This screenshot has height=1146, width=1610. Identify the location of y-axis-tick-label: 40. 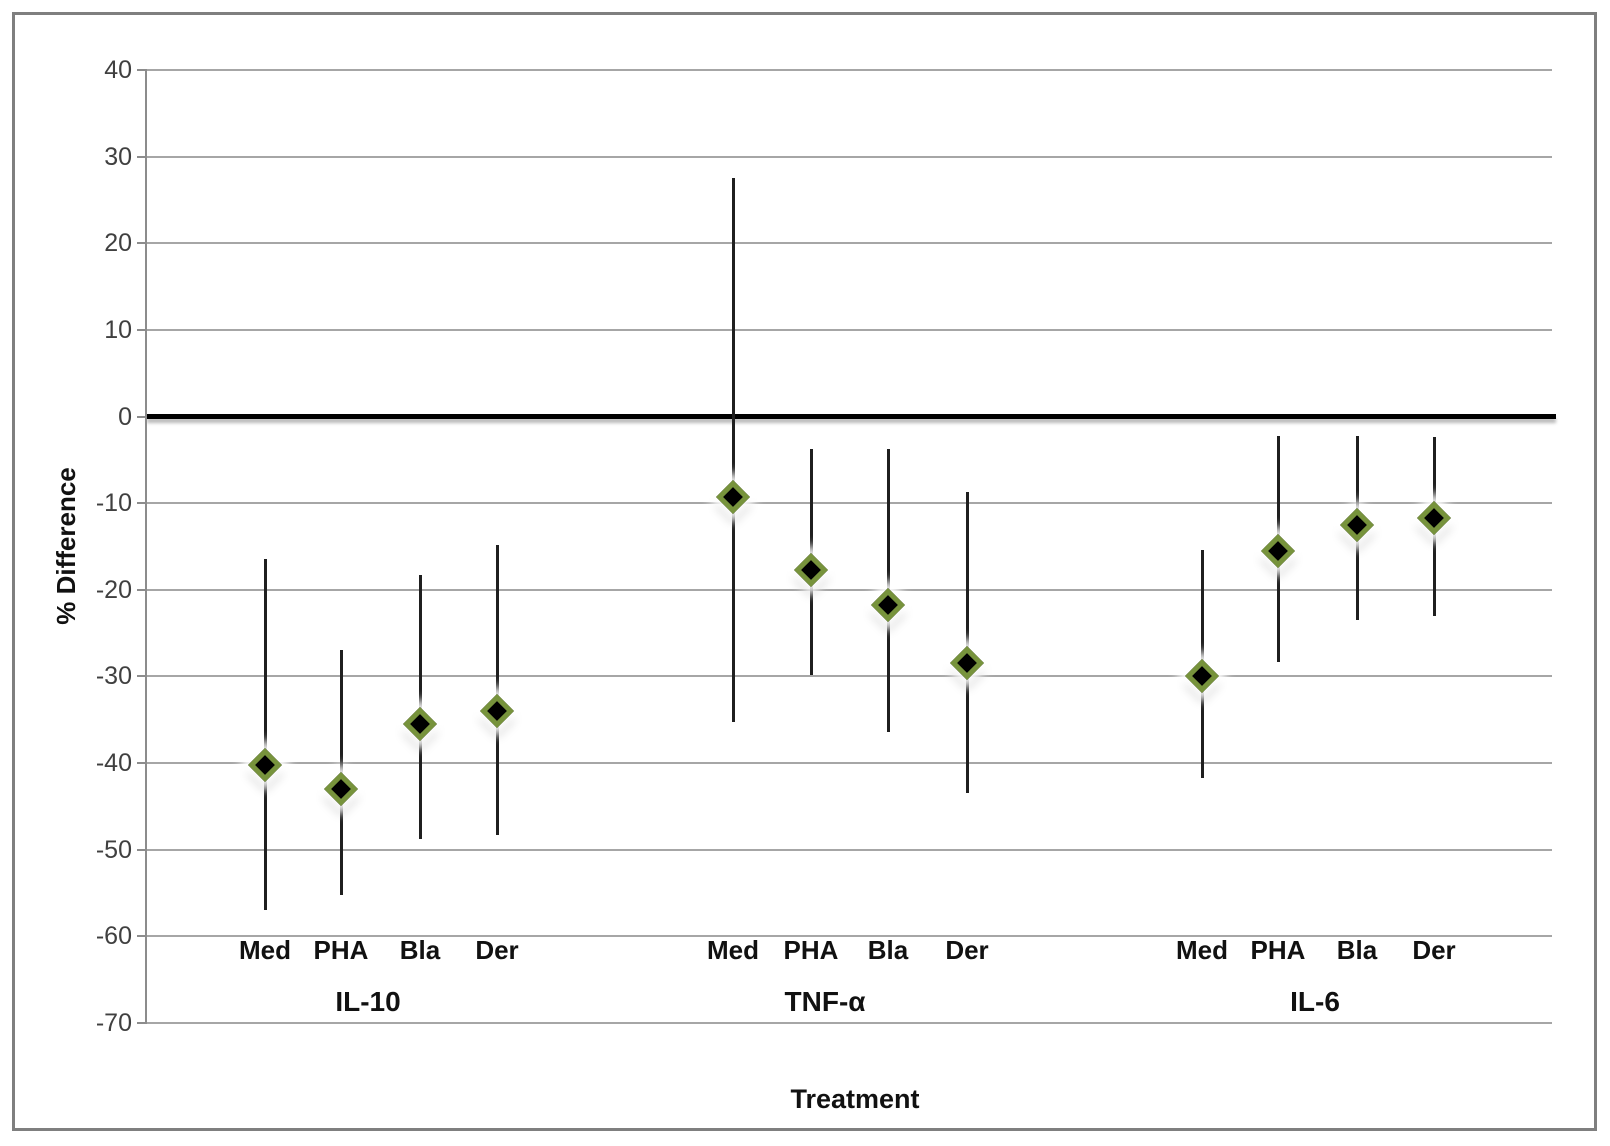
(118, 70).